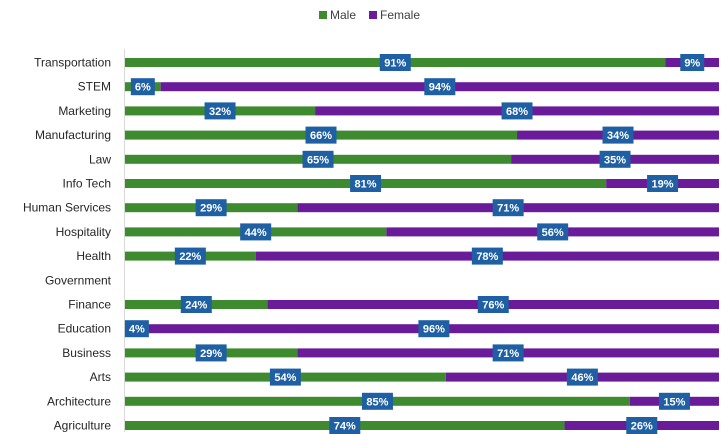 The image size is (725, 434). What do you see at coordinates (79, 401) in the screenshot?
I see `category-label-architecture: Architecture` at bounding box center [79, 401].